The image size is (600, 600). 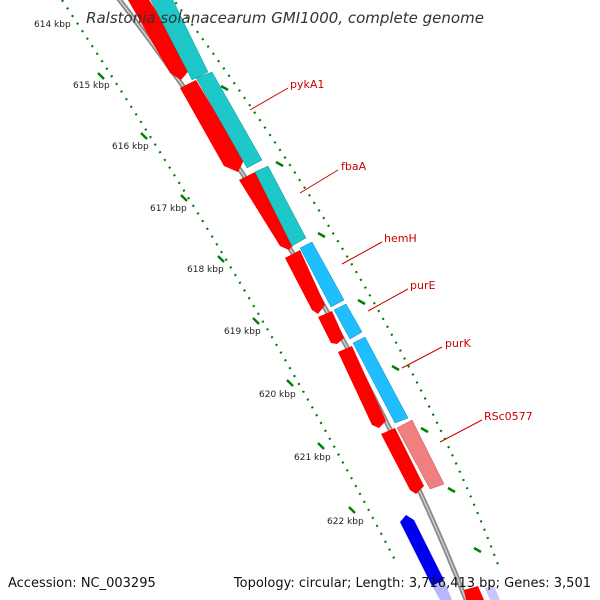 I want to click on tick-label: 618 kbp, so click(x=205, y=270).